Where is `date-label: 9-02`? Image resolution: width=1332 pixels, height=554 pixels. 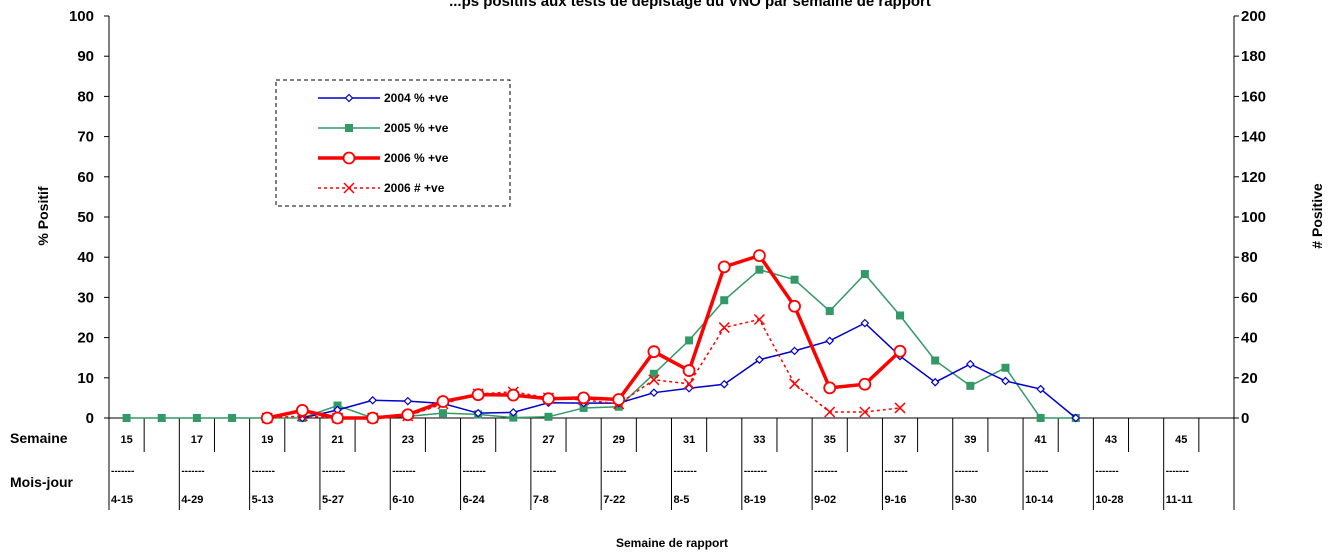 date-label: 9-02 is located at coordinates (825, 500).